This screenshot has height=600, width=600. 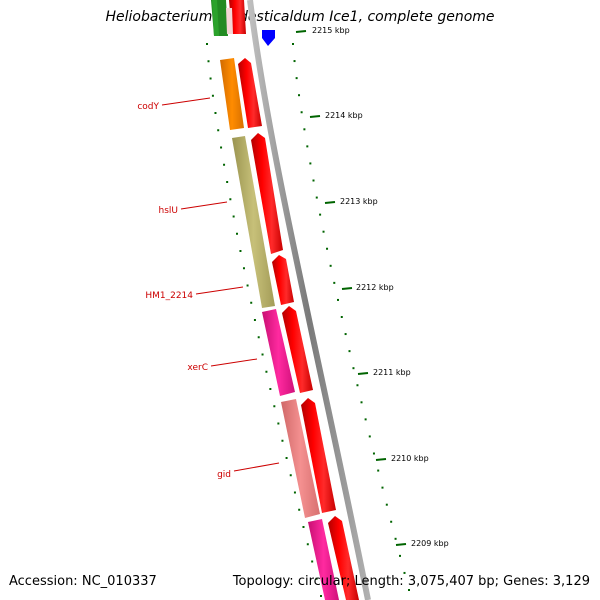 What do you see at coordinates (224, 475) in the screenshot?
I see `gid-label: gid` at bounding box center [224, 475].